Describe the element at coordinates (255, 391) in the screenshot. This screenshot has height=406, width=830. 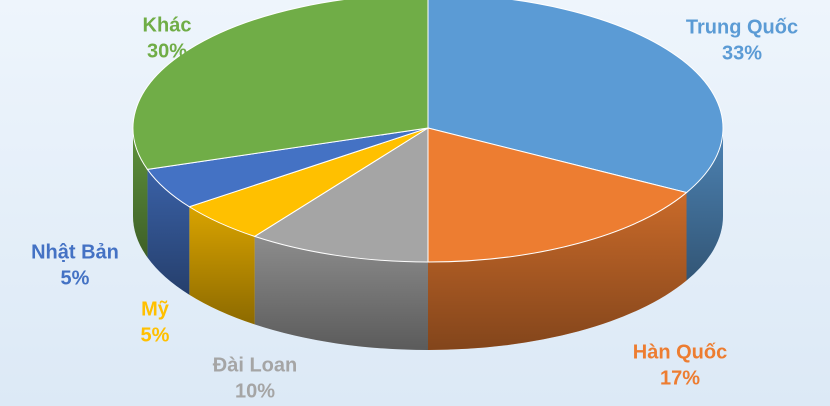
I see `value-label: 10%` at that location.